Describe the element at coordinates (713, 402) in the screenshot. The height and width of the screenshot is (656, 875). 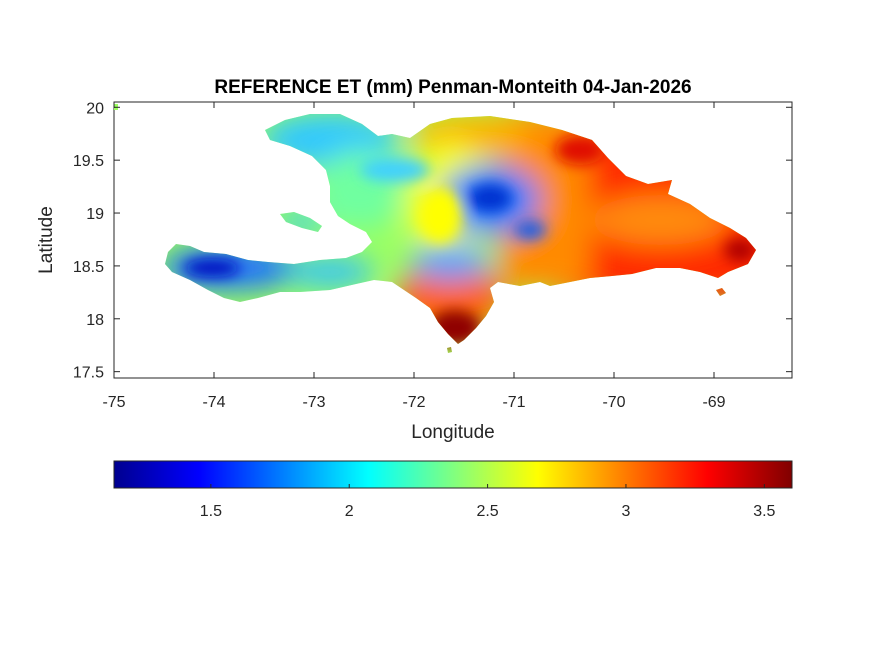
I see `x-tick-label: -69` at that location.